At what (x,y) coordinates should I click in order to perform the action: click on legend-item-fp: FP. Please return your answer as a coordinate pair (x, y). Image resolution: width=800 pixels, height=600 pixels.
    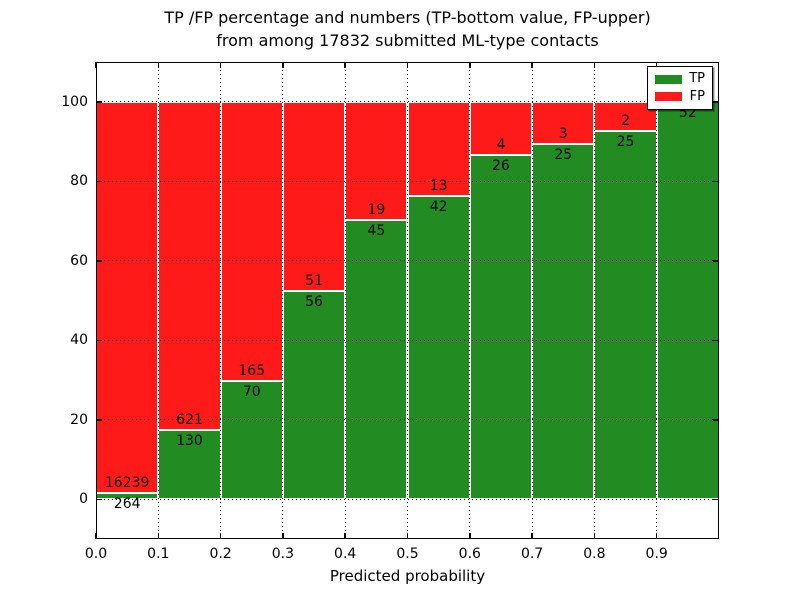
    Looking at the image, I should click on (680, 96).